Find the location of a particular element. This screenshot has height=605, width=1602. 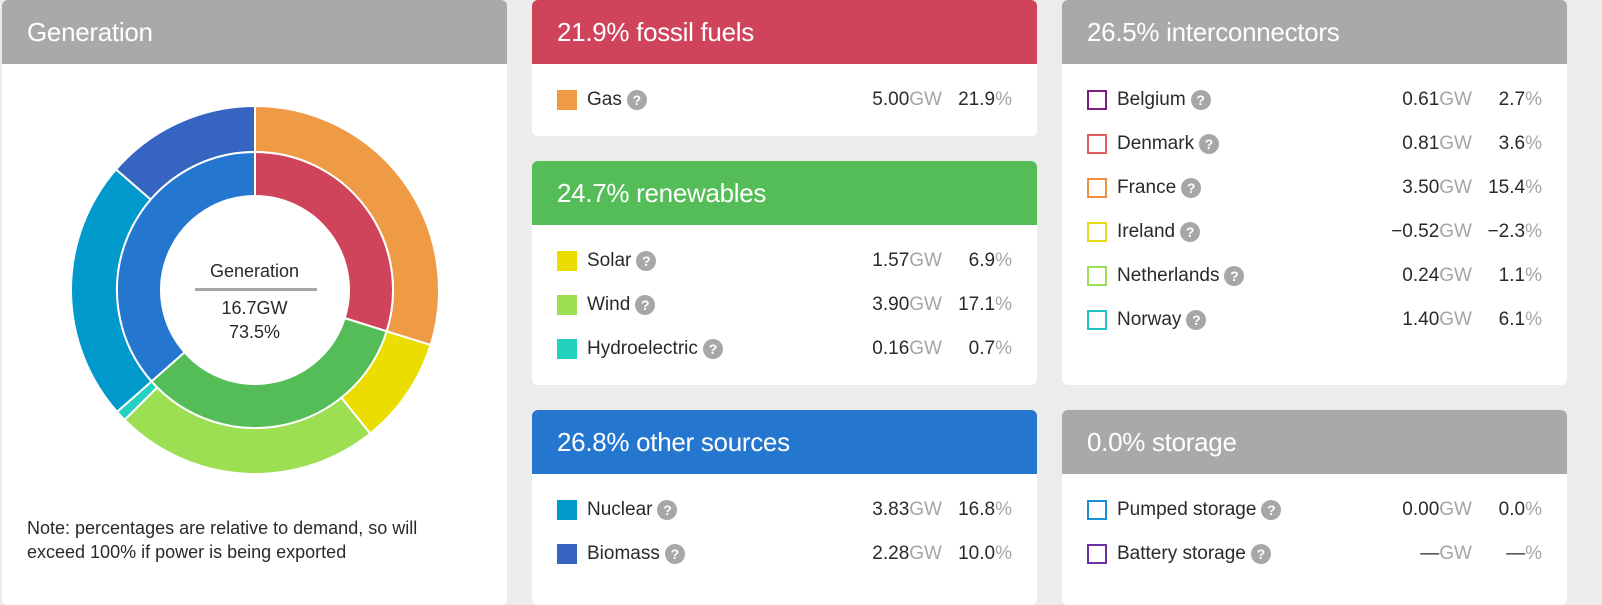

pct-value: 6.1% is located at coordinates (1507, 320).